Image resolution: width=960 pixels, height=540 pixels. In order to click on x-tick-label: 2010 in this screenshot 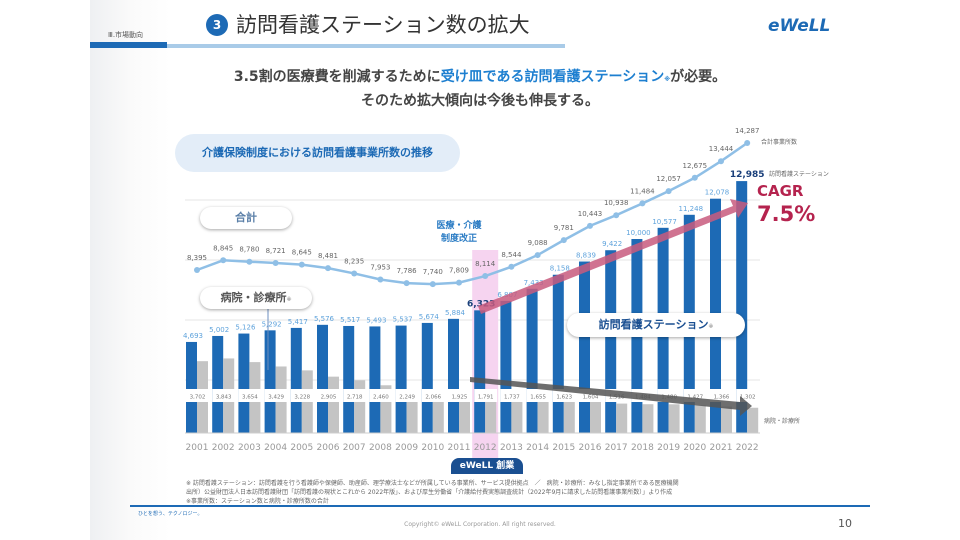, I will do `click(432, 448)`.